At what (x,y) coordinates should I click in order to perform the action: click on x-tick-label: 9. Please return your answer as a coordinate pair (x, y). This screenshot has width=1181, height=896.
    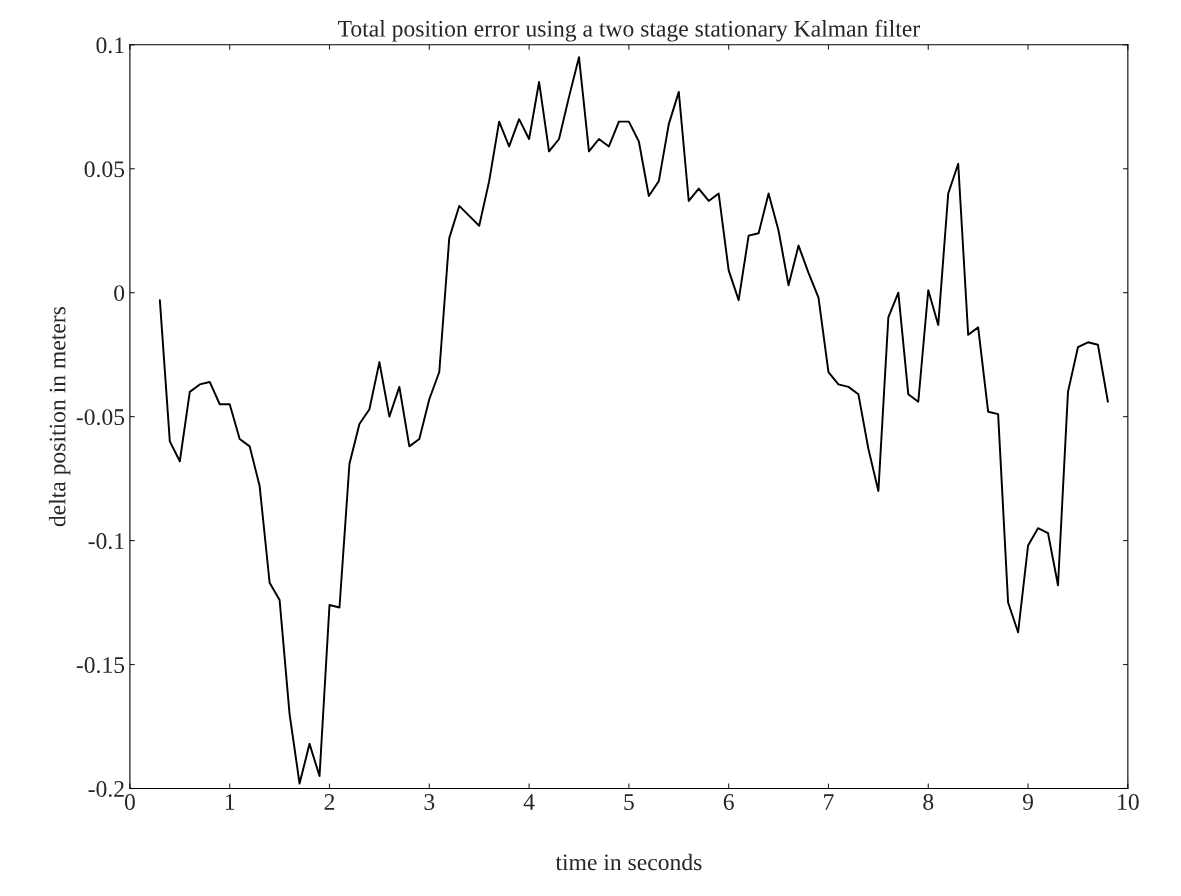
    Looking at the image, I should click on (1027, 802).